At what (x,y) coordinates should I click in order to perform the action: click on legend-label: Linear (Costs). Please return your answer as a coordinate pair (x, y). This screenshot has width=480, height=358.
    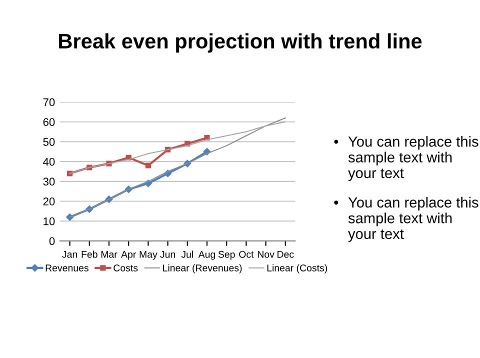
    Looking at the image, I should click on (297, 269).